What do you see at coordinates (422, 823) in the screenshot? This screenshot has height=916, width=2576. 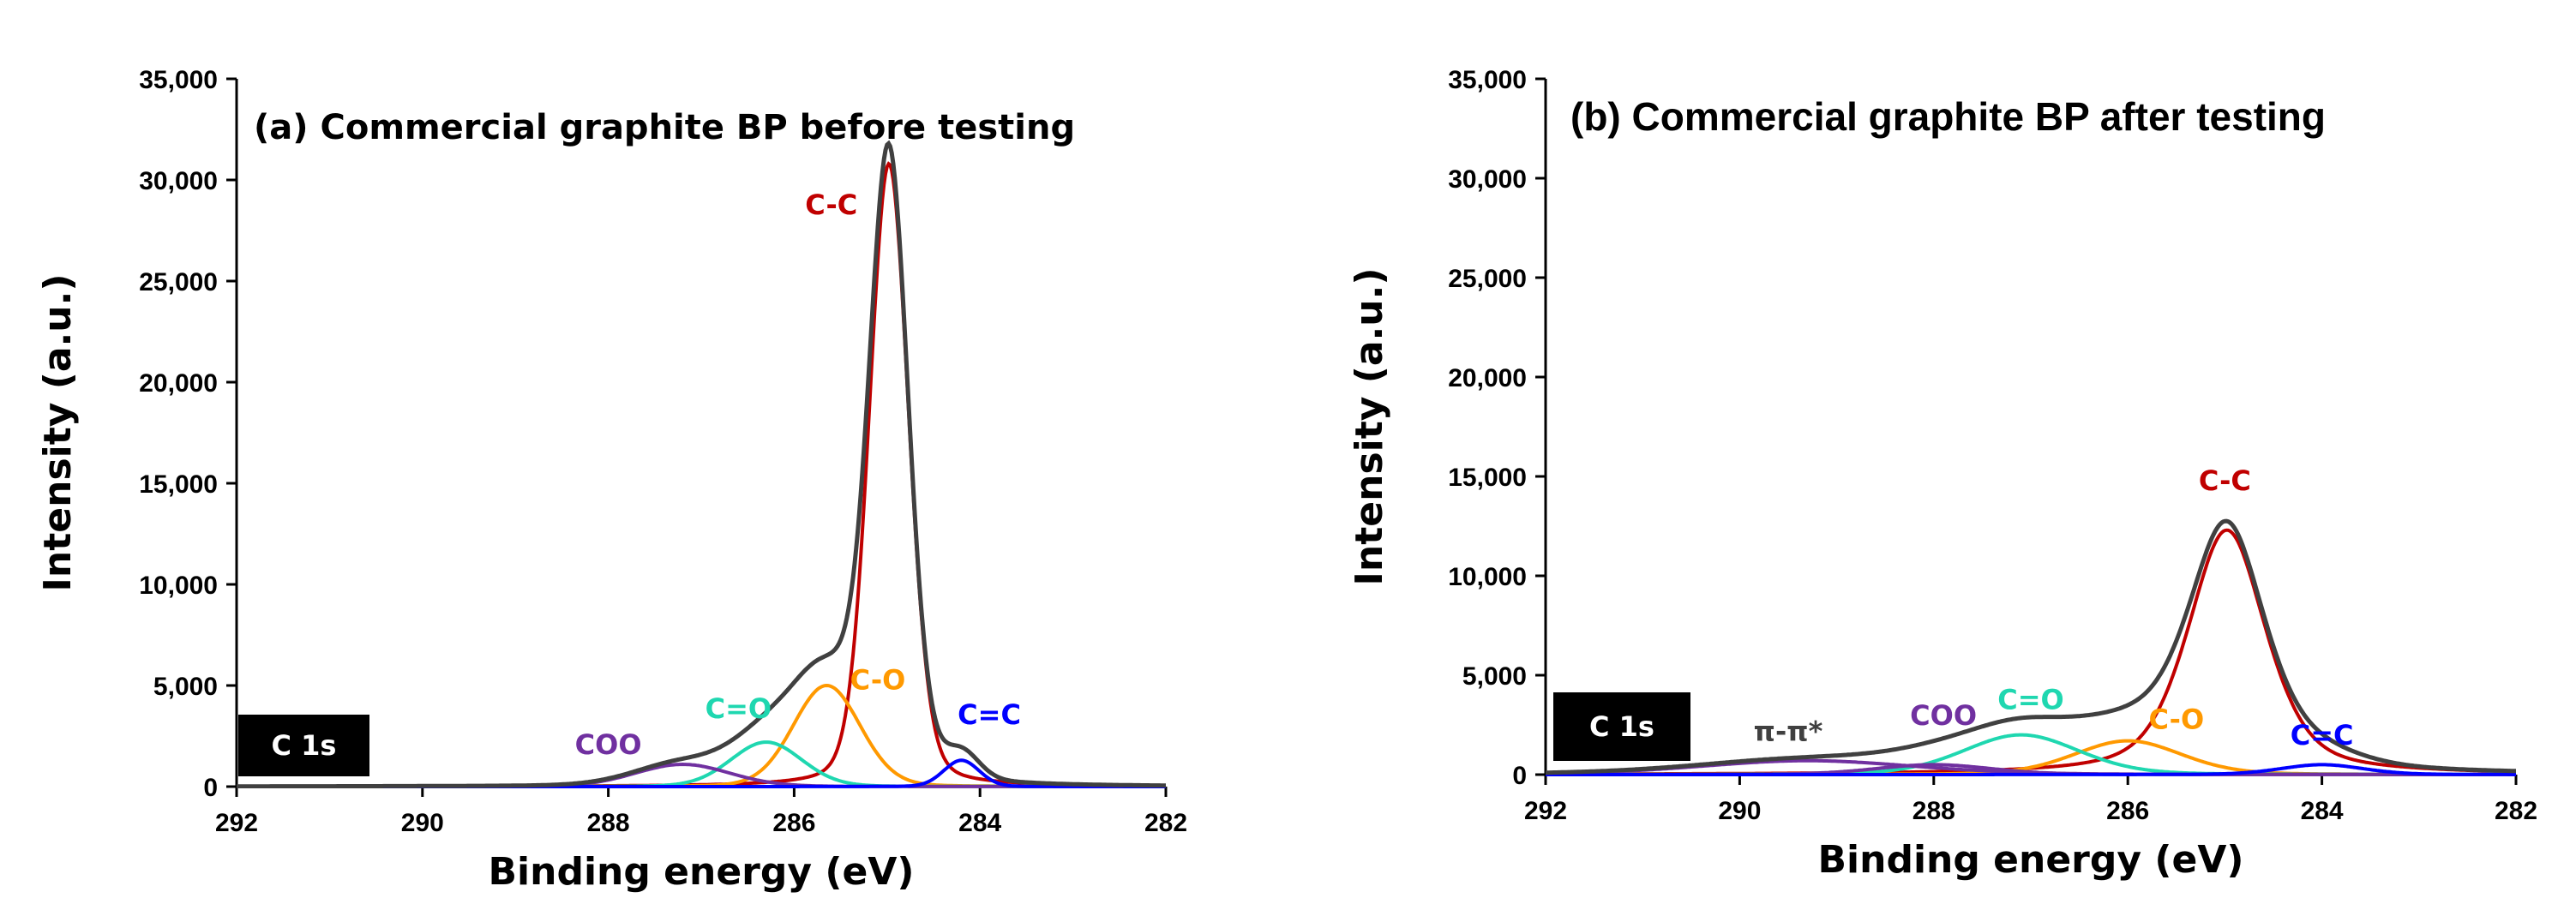 I see `panel-a-x-tick-label: 290` at bounding box center [422, 823].